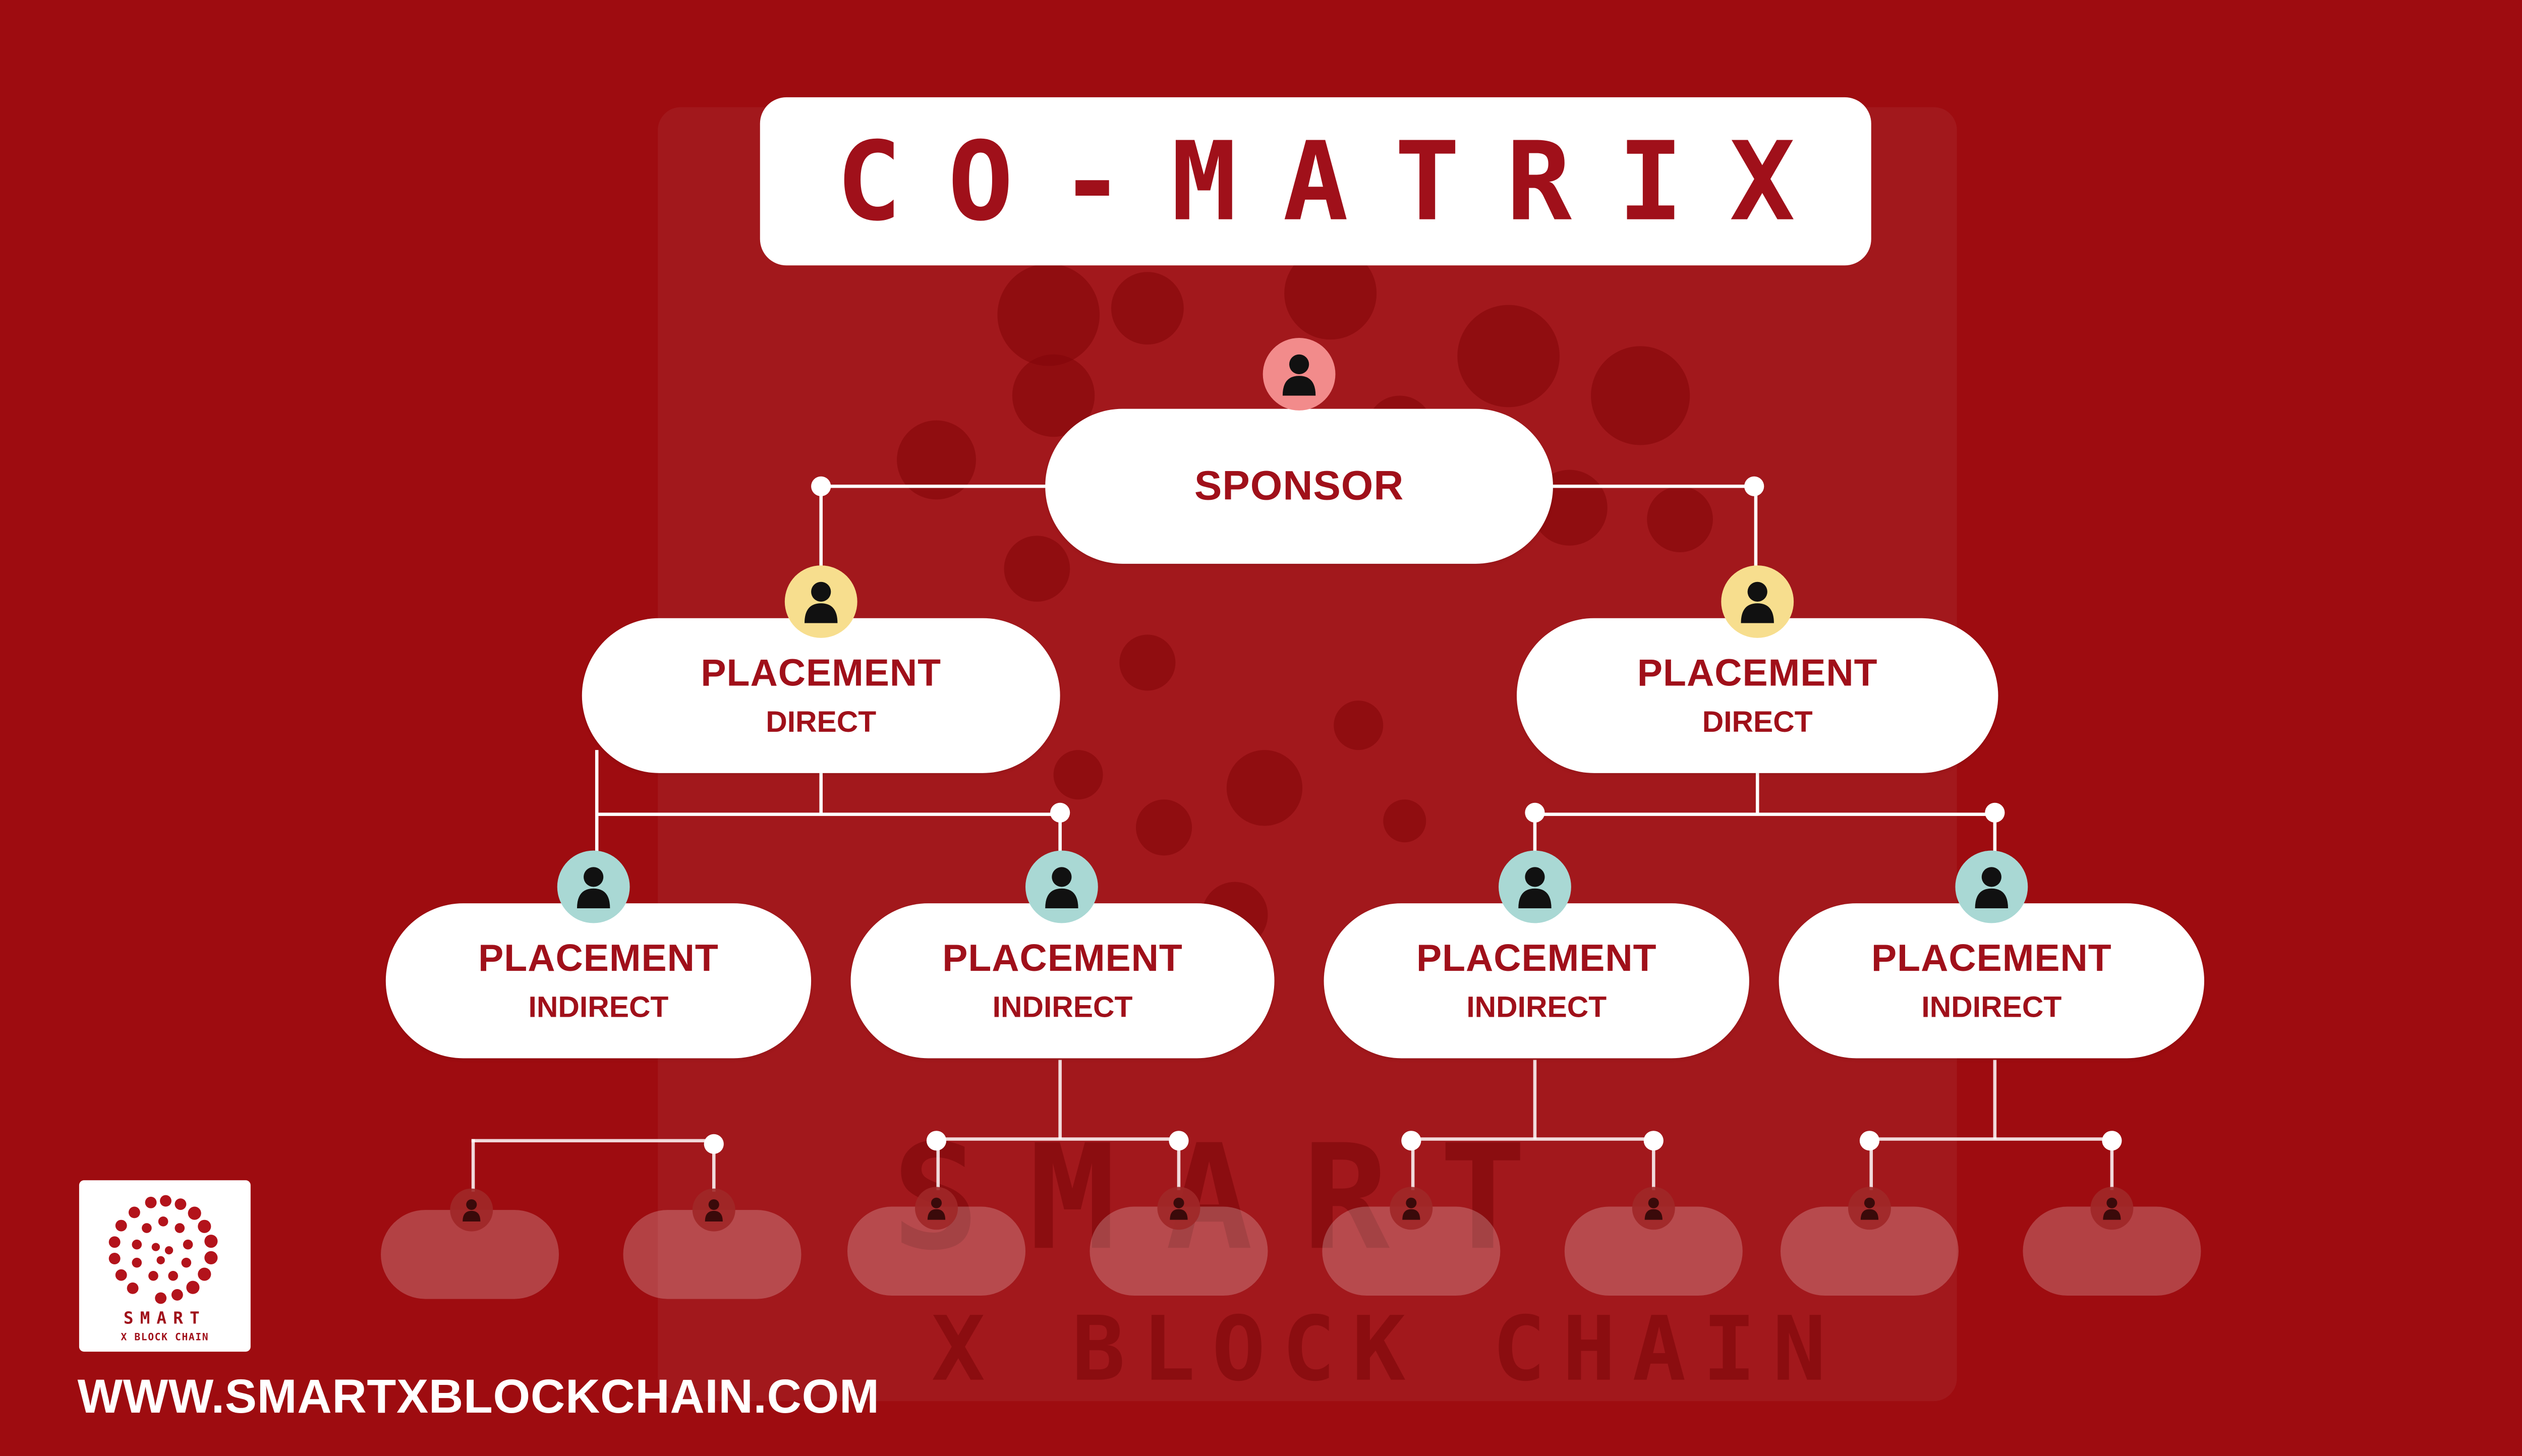 This screenshot has width=2522, height=1456. Describe the element at coordinates (1387, 1350) in the screenshot. I see `watermark-tagline: X BLOCK CHAIN` at that location.